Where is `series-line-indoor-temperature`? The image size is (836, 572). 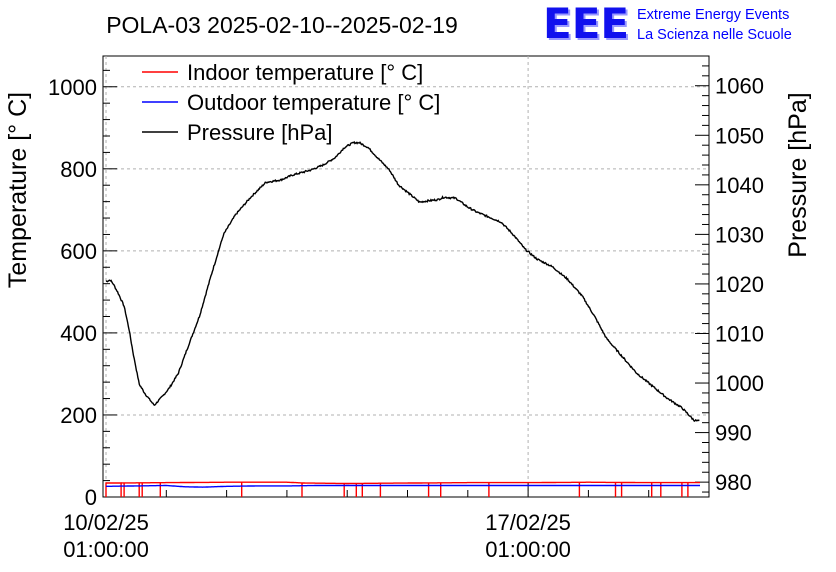 series-line-indoor-temperature is located at coordinates (402, 489).